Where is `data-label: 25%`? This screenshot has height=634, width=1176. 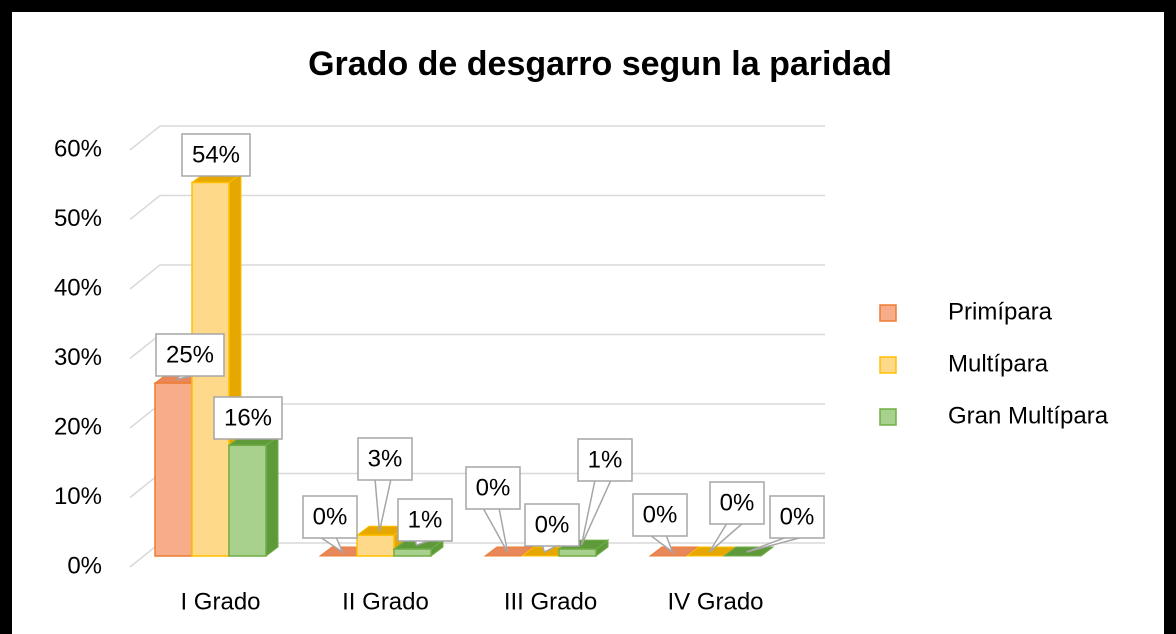 data-label: 25% is located at coordinates (190, 354).